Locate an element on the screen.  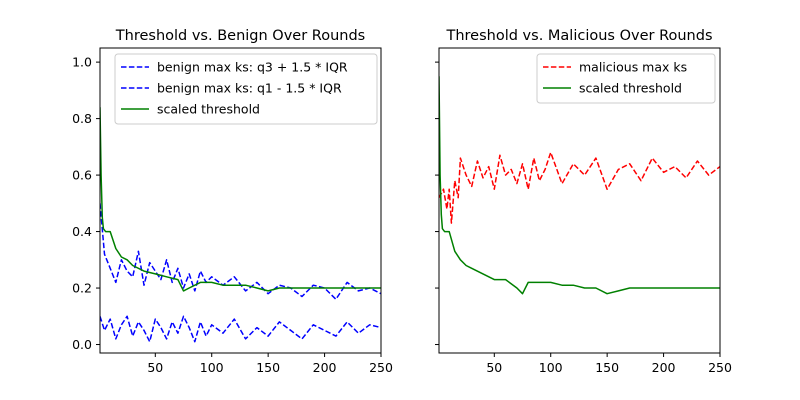
series-line-benign-max-ks-q1-1-5-iqr is located at coordinates (240, 329).